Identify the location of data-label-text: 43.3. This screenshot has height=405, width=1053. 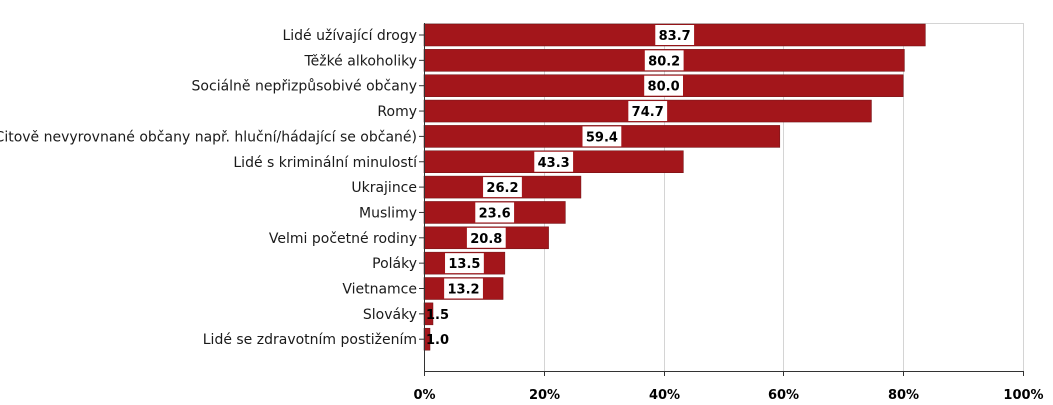
(554, 163).